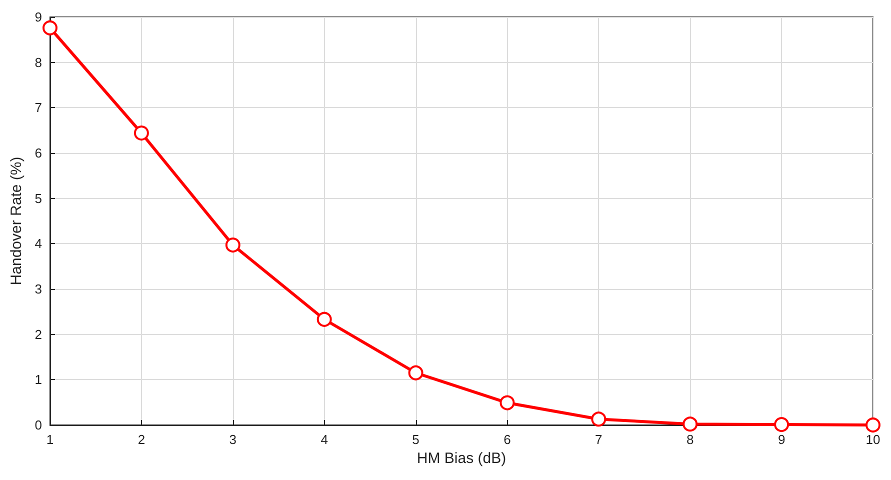 Image resolution: width=891 pixels, height=480 pixels. I want to click on y-tick-label: 4, so click(38, 244).